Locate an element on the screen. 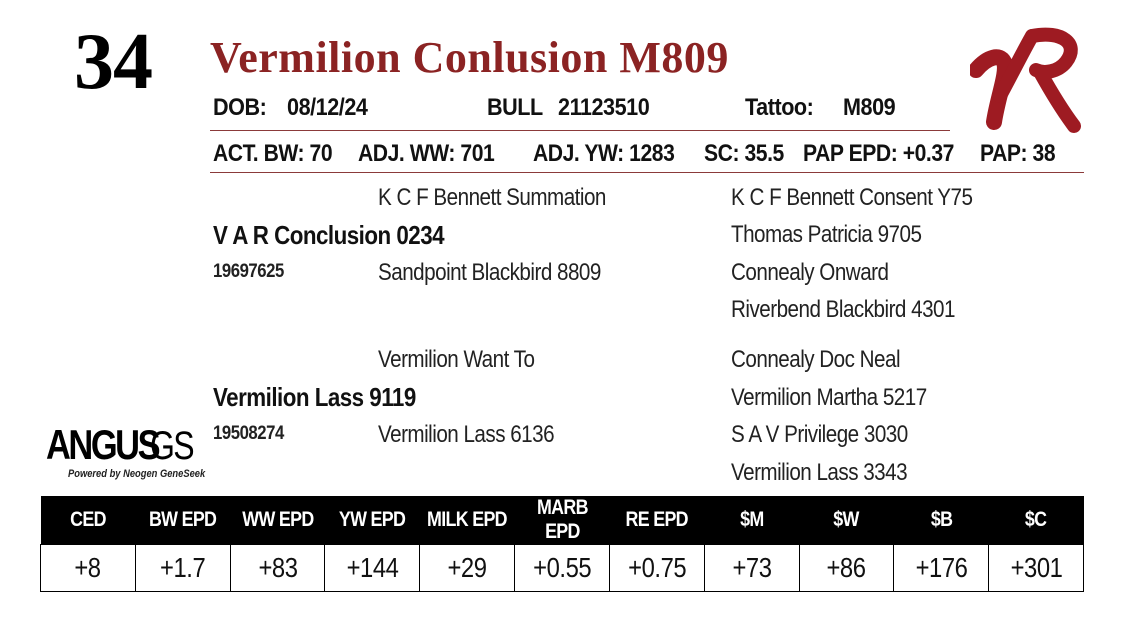 The image size is (1133, 620). epd-header-w: $W is located at coordinates (846, 520).